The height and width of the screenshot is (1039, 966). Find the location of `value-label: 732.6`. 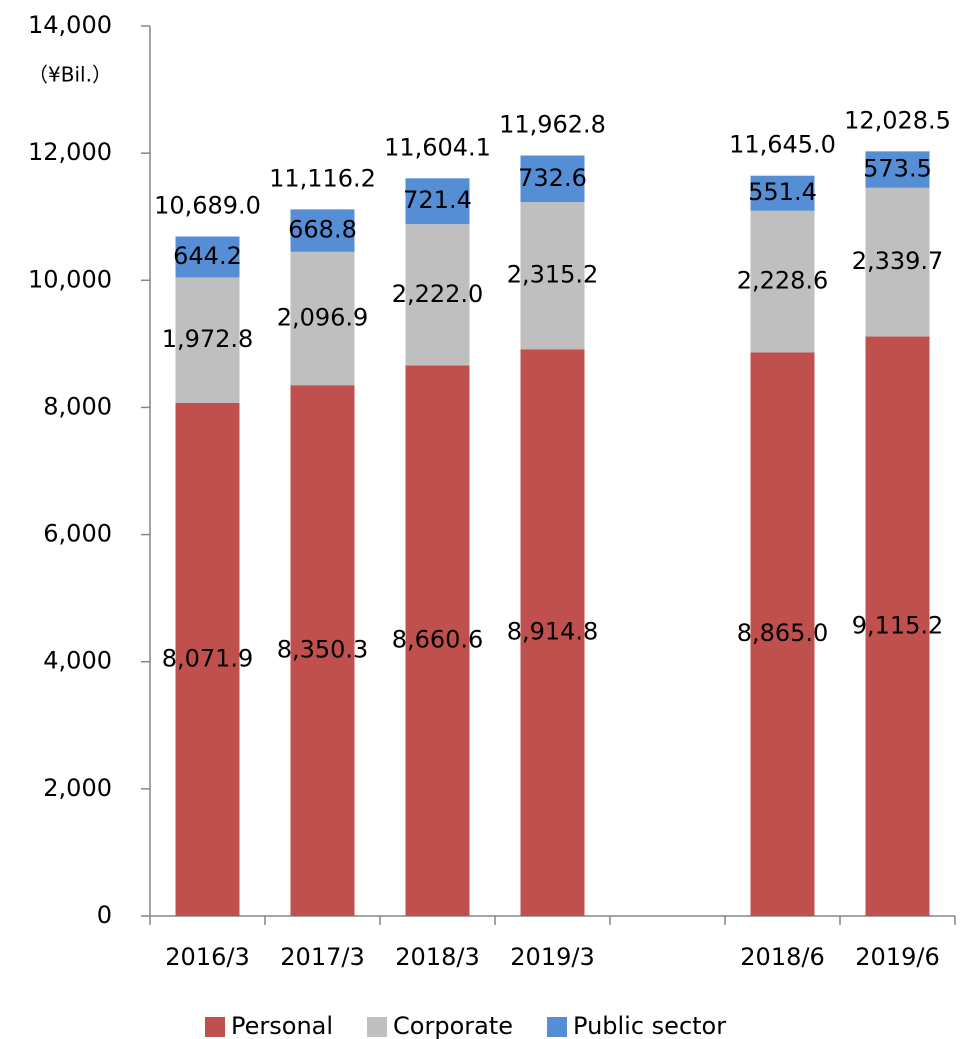

value-label: 732.6 is located at coordinates (552, 178).